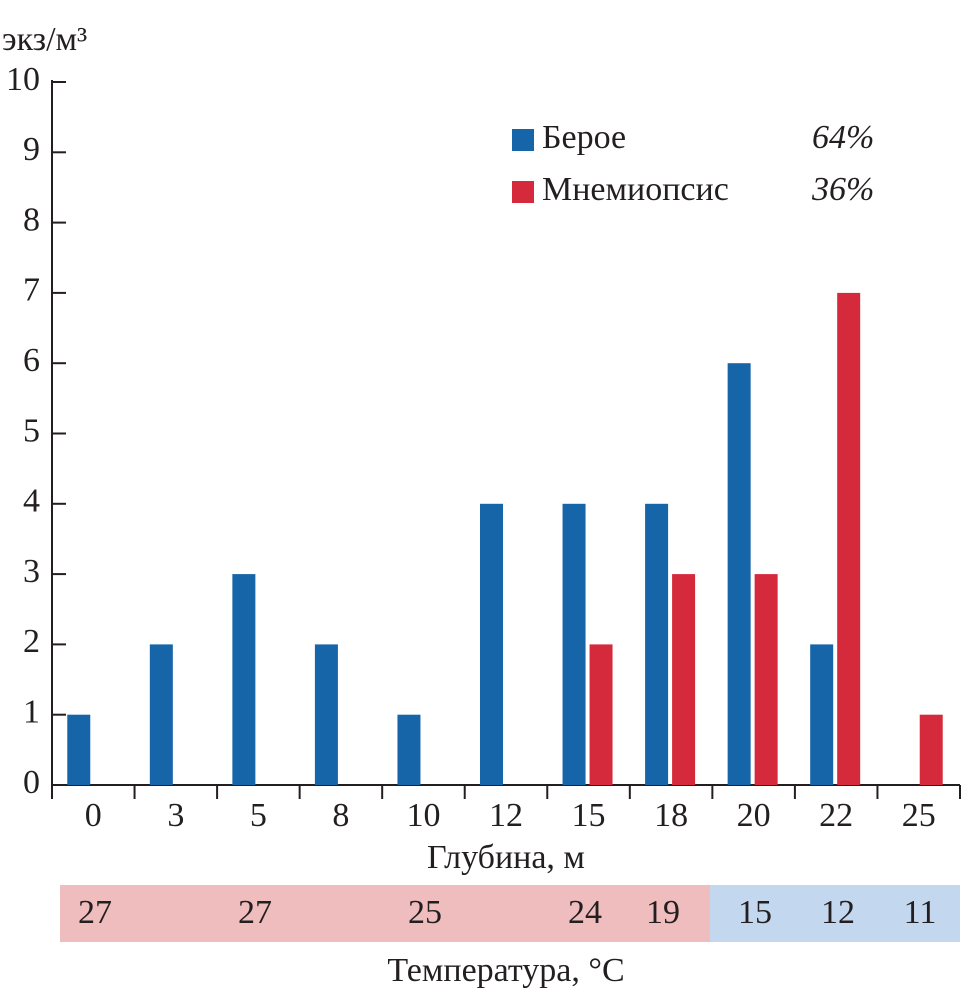 This screenshot has width=973, height=999. Describe the element at coordinates (31, 641) in the screenshot. I see `y-tick-label: 2` at that location.